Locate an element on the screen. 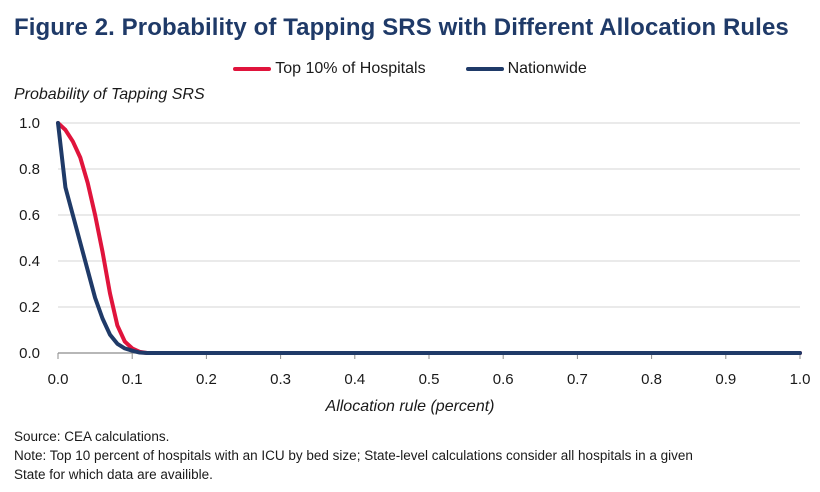  y-tick-label: 0.8 is located at coordinates (29, 169).